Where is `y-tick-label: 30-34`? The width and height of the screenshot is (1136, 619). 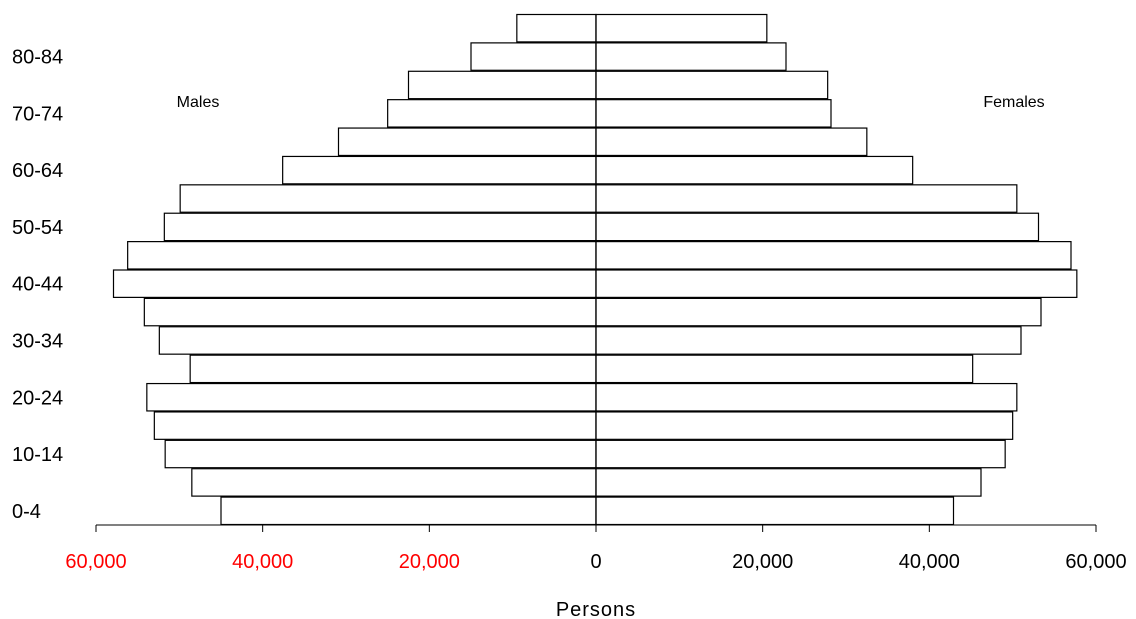 y-tick-label: 30-34 is located at coordinates (37, 341).